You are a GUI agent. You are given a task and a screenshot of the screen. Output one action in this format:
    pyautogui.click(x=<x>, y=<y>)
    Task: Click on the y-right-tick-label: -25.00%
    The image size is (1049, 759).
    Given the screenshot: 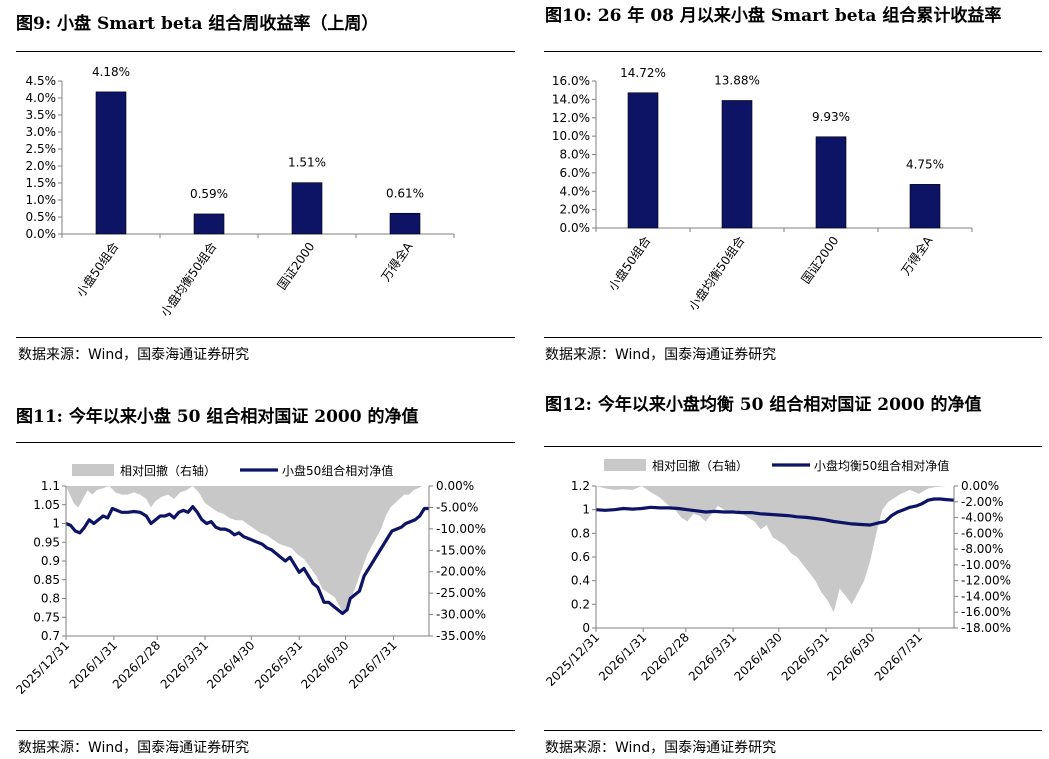 What is the action you would take?
    pyautogui.click(x=461, y=593)
    